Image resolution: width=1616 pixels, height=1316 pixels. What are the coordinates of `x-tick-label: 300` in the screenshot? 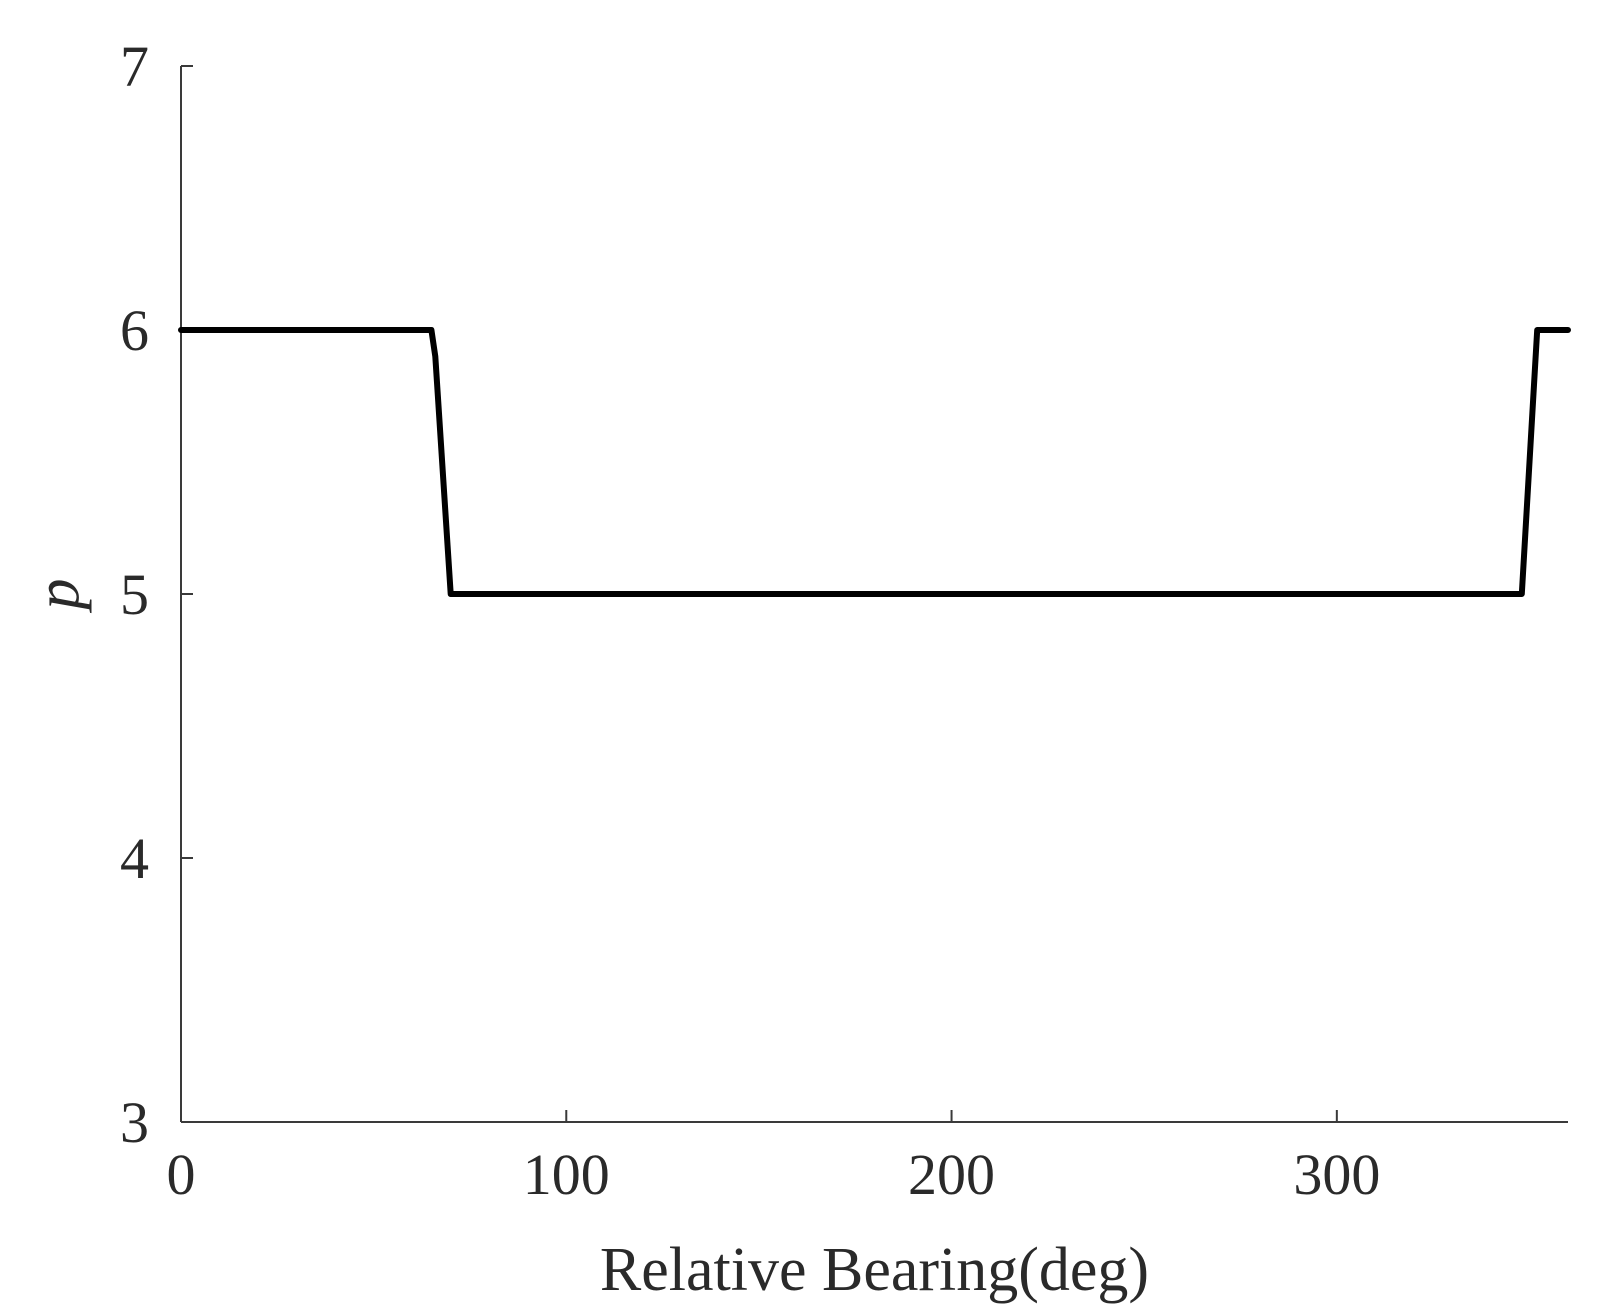 It's located at (1336, 1174).